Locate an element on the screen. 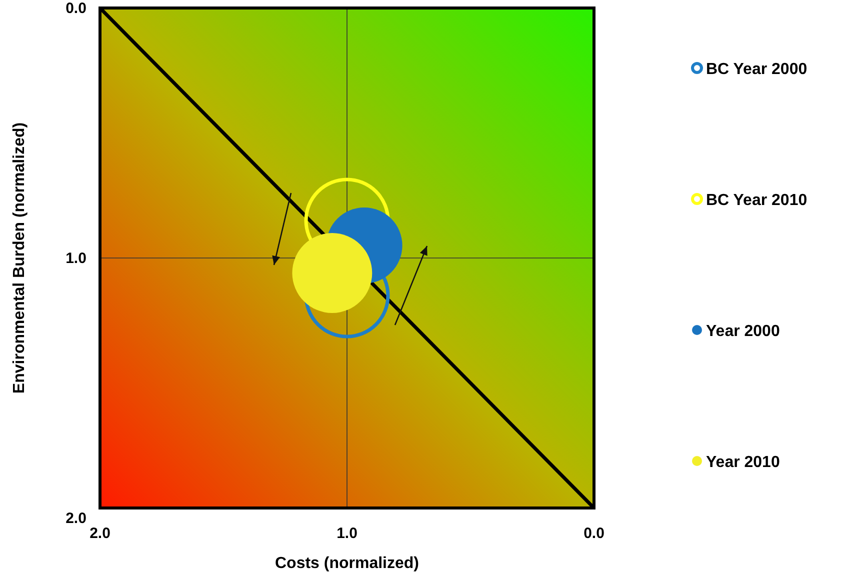 The image size is (843, 586). y-tick-label: 2.0 is located at coordinates (76, 518).